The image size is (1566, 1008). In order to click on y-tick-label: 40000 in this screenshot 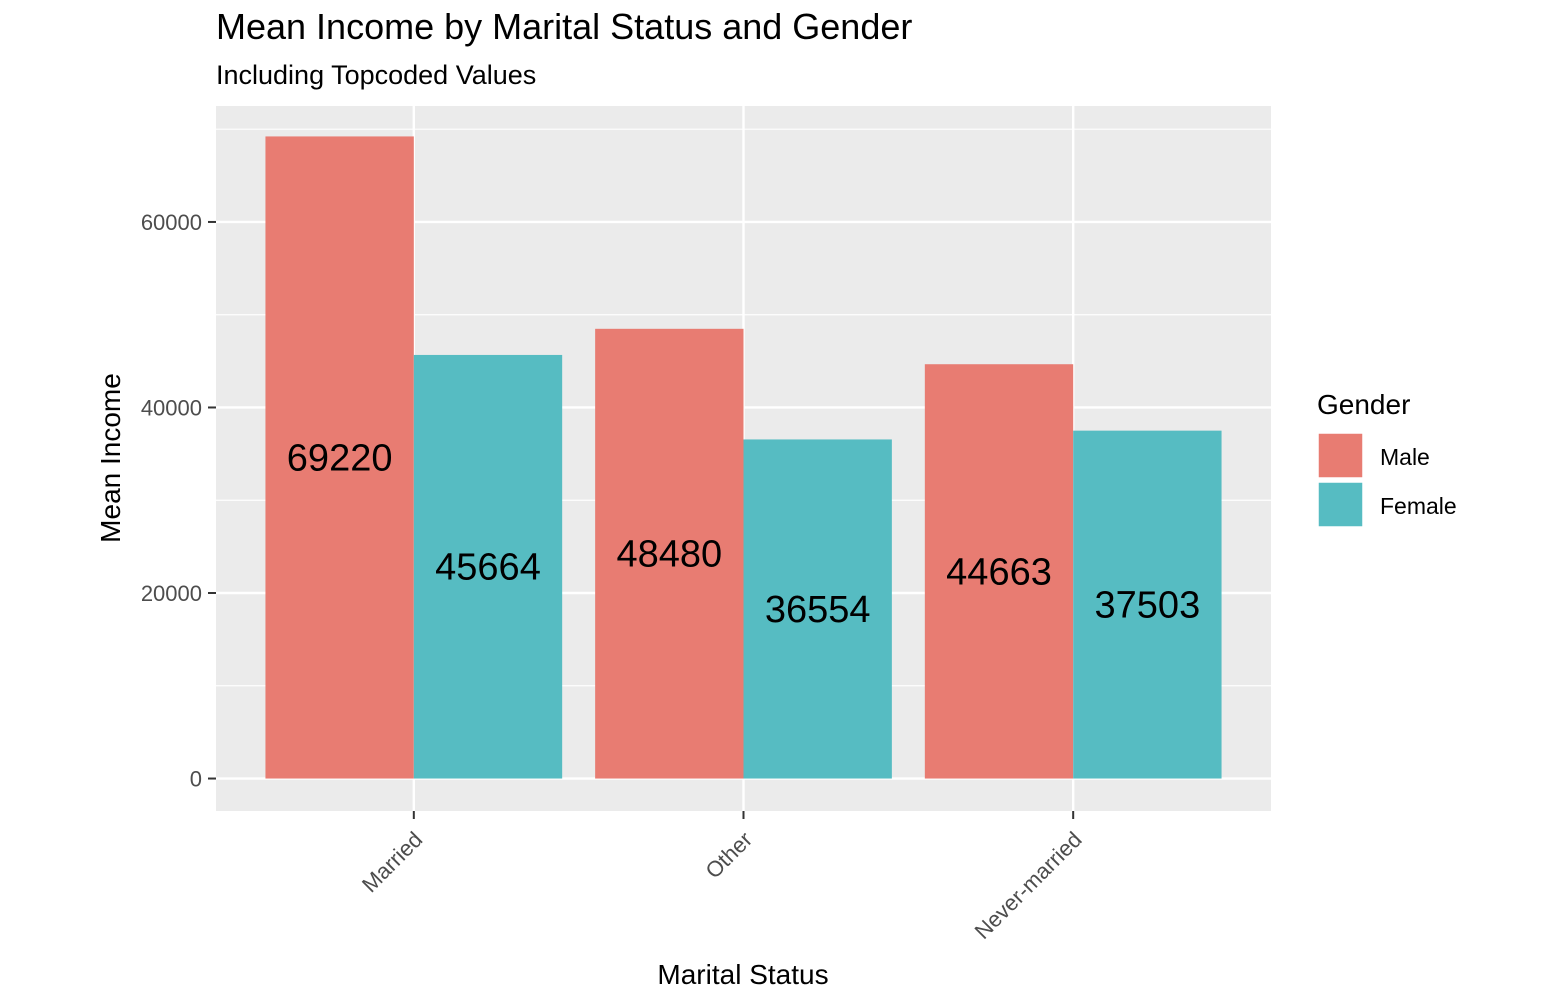, I will do `click(171, 407)`.